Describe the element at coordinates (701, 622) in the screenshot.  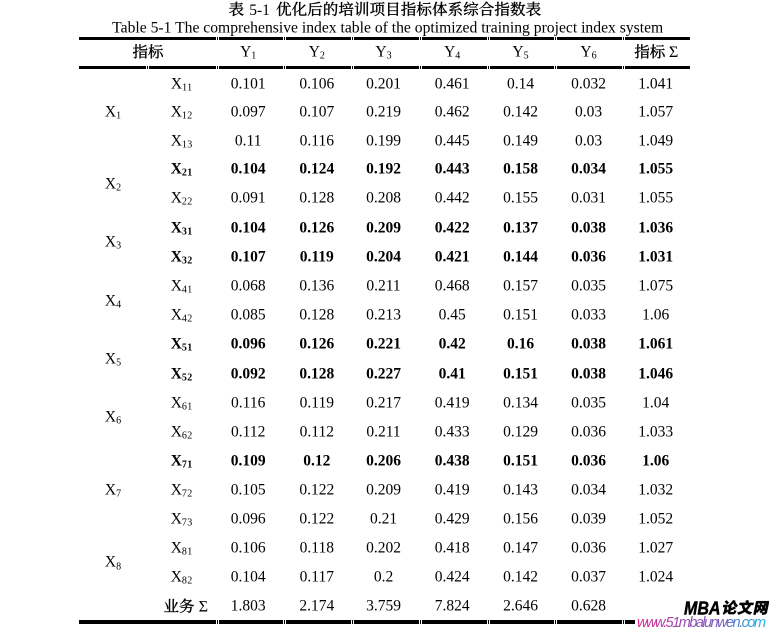
I see `svg-text: www.51mbalunwen.com` at that location.